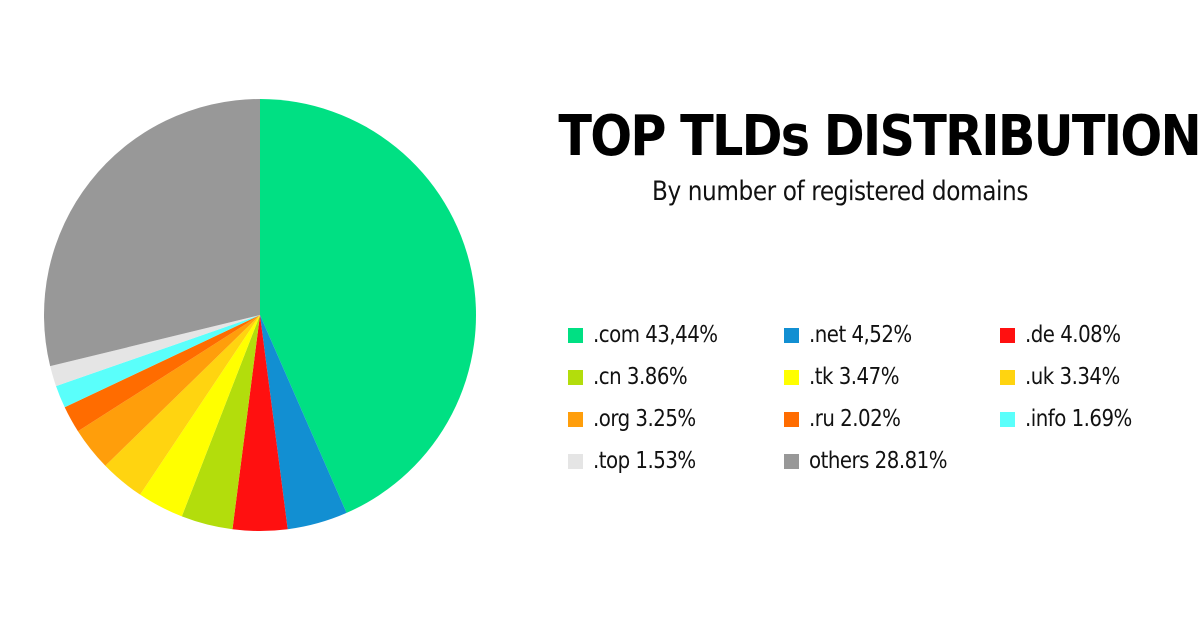 The width and height of the screenshot is (1200, 627). Describe the element at coordinates (854, 377) in the screenshot. I see `legend-label: .tk 3.47%` at that location.